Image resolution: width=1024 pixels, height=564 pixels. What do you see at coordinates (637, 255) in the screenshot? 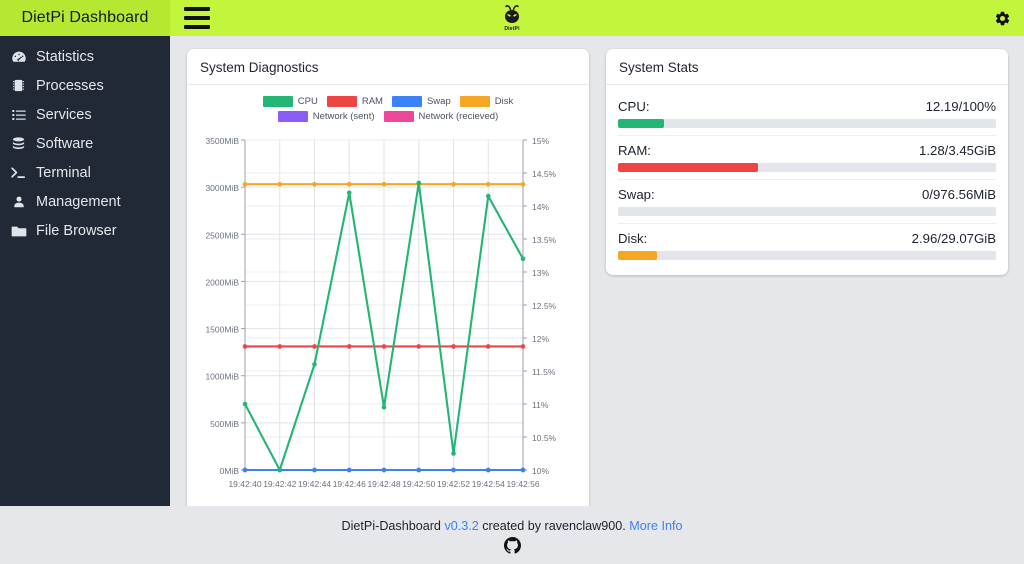
I see `stat-progress-fill` at bounding box center [637, 255].